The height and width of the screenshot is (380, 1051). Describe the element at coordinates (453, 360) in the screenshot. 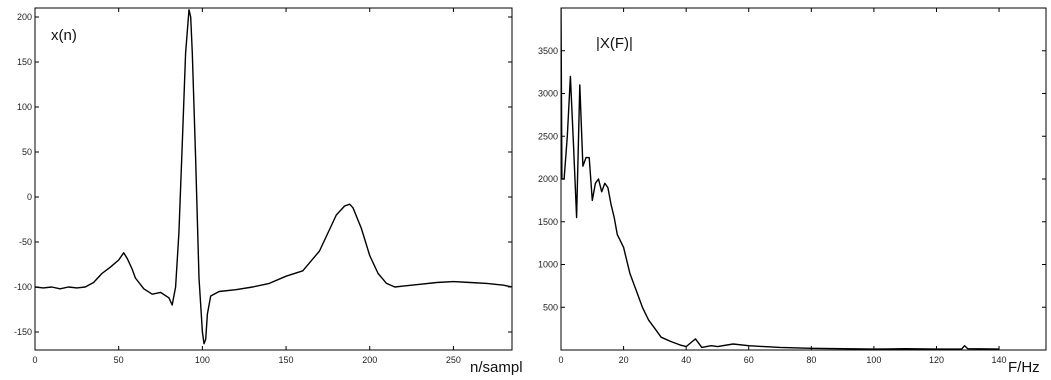

I see `x-tick-label: 250` at that location.